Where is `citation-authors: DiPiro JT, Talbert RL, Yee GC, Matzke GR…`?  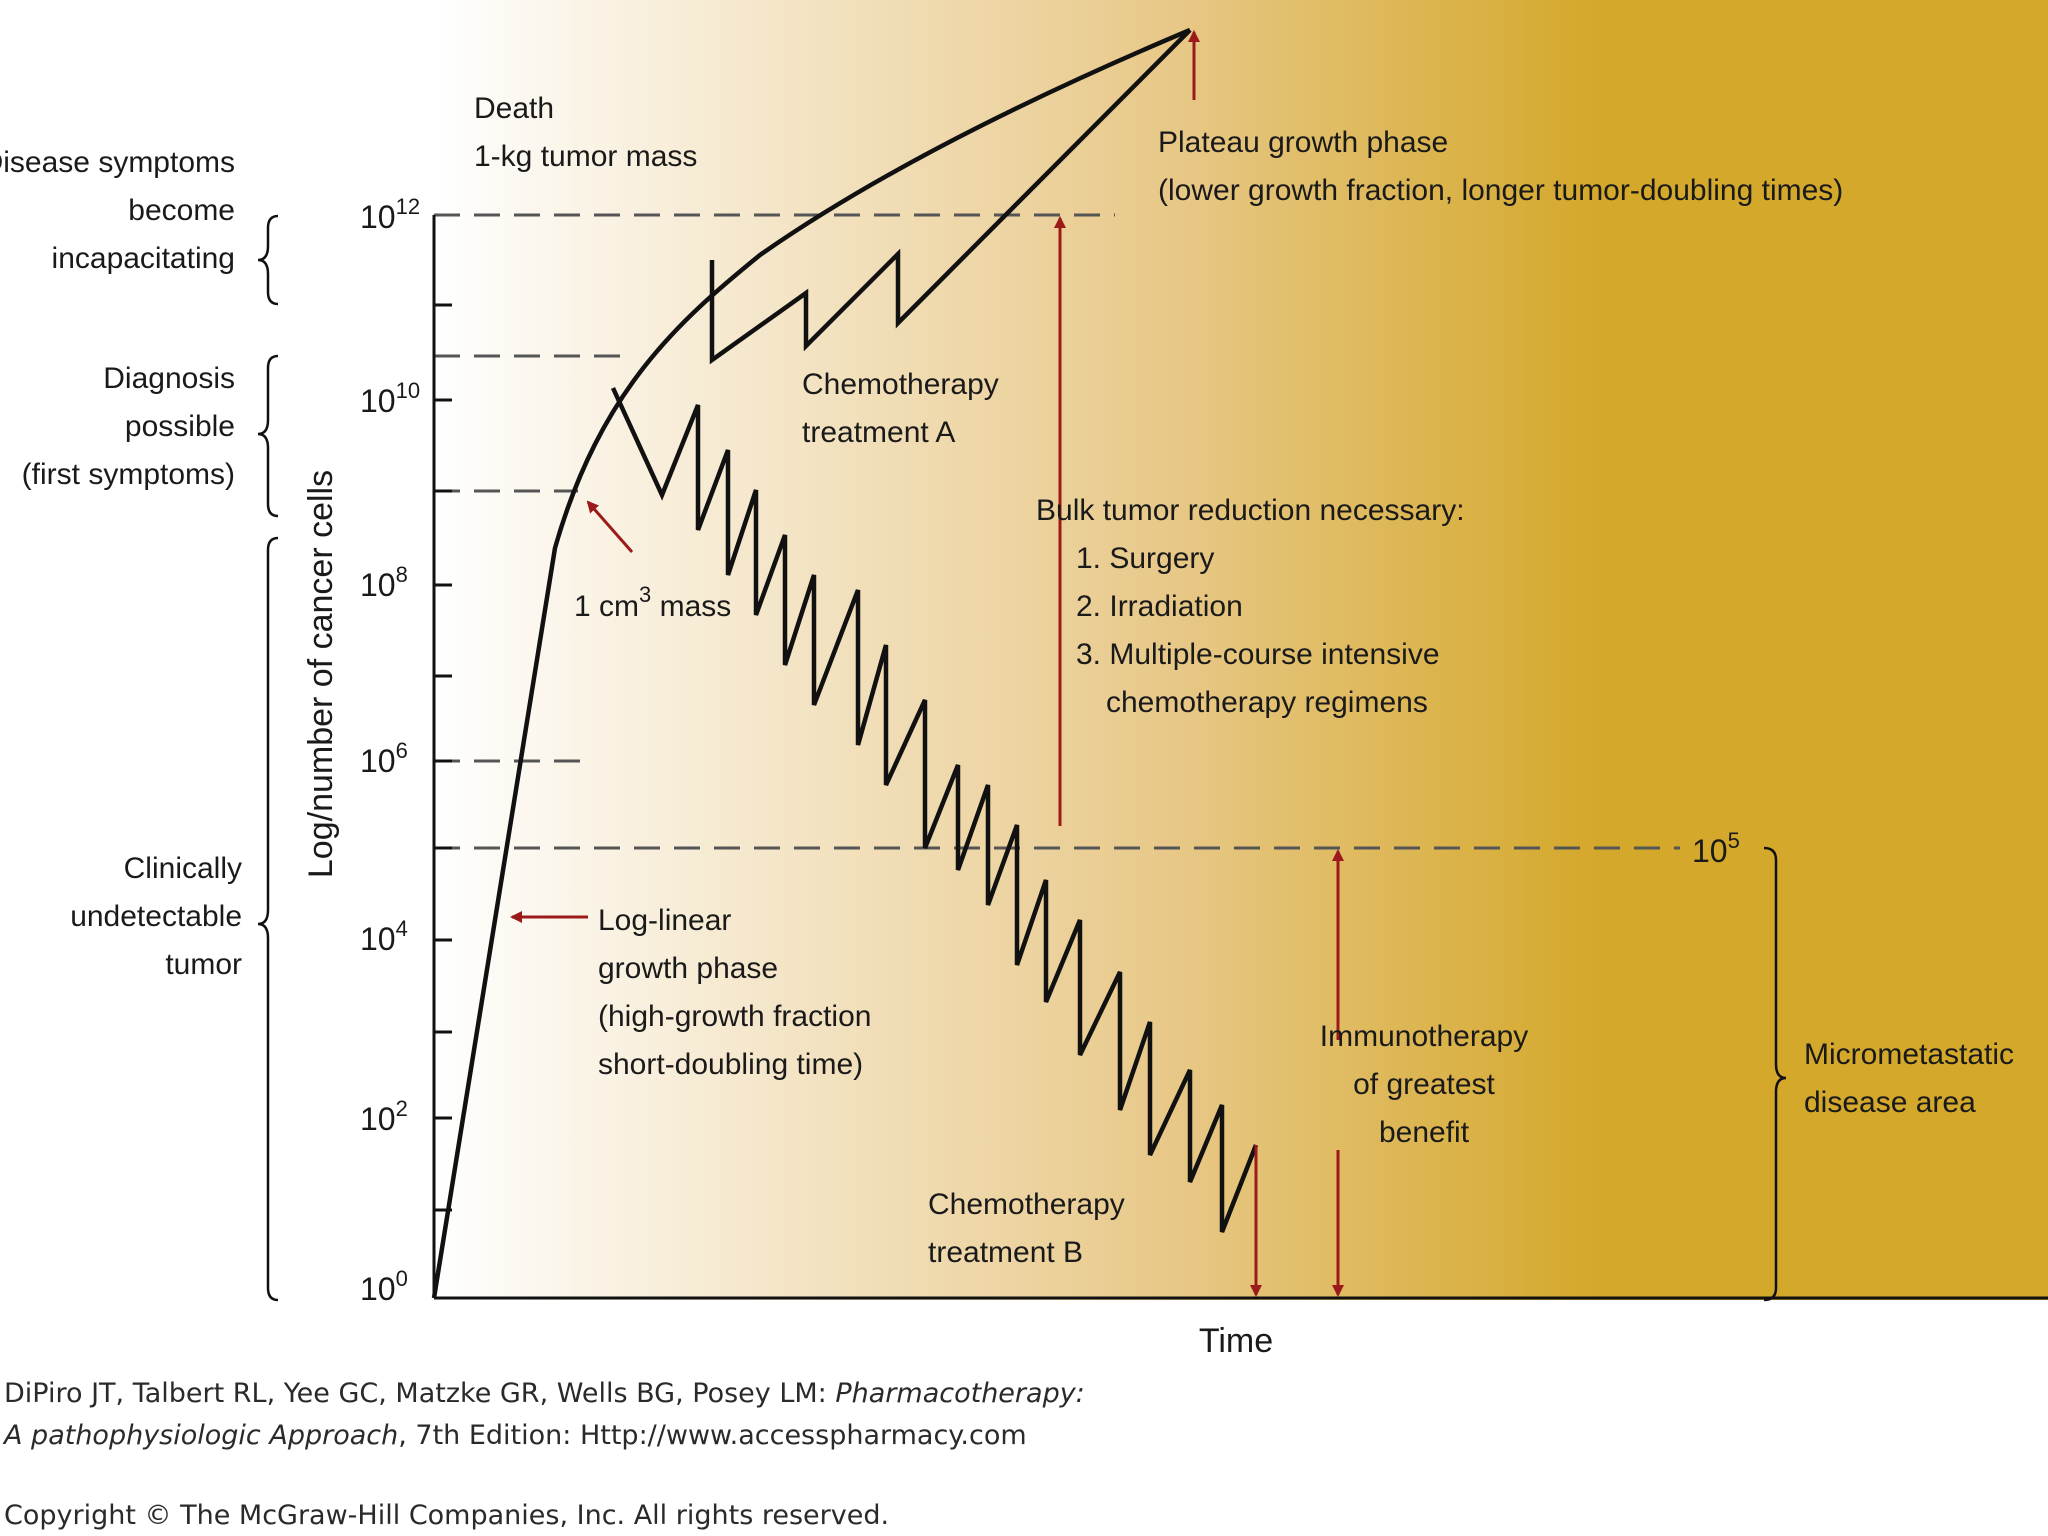 citation-authors: DiPiro JT, Talbert RL, Yee GC, Matzke GR… is located at coordinates (420, 1393).